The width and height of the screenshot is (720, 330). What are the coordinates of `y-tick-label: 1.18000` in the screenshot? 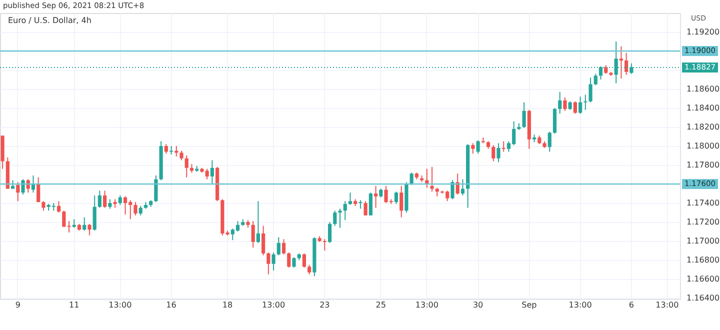 It's located at (703, 146).